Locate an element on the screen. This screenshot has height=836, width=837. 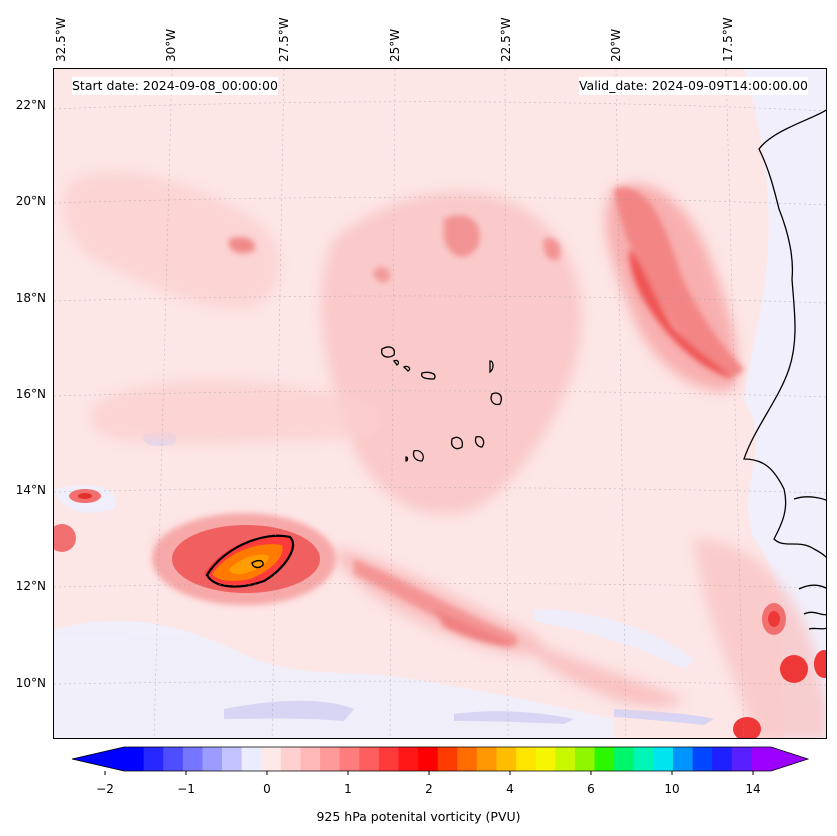
colorbar-tick-label: −2 is located at coordinates (105, 789).